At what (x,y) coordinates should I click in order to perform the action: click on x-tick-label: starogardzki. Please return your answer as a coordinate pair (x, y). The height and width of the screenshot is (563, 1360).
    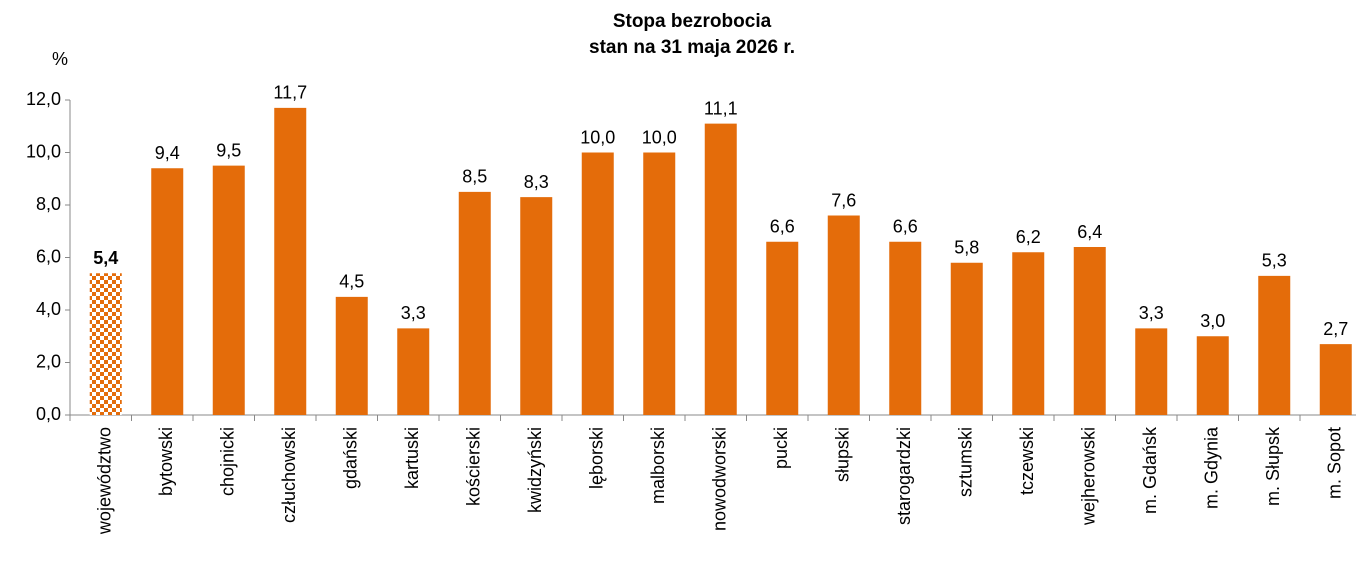
    Looking at the image, I should click on (904, 476).